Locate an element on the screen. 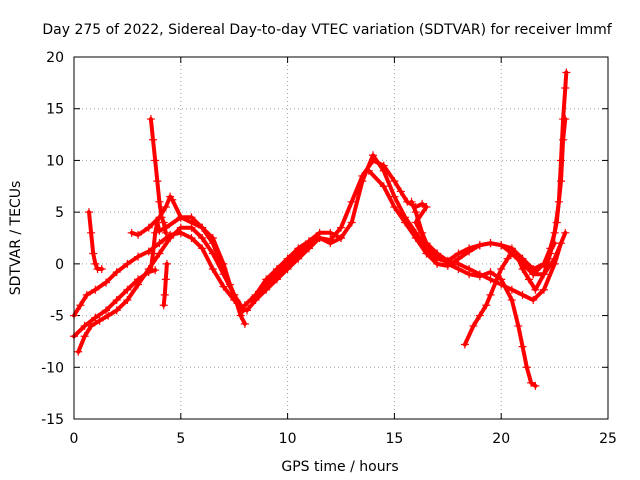  x-tick-label: 10 is located at coordinates (288, 439).